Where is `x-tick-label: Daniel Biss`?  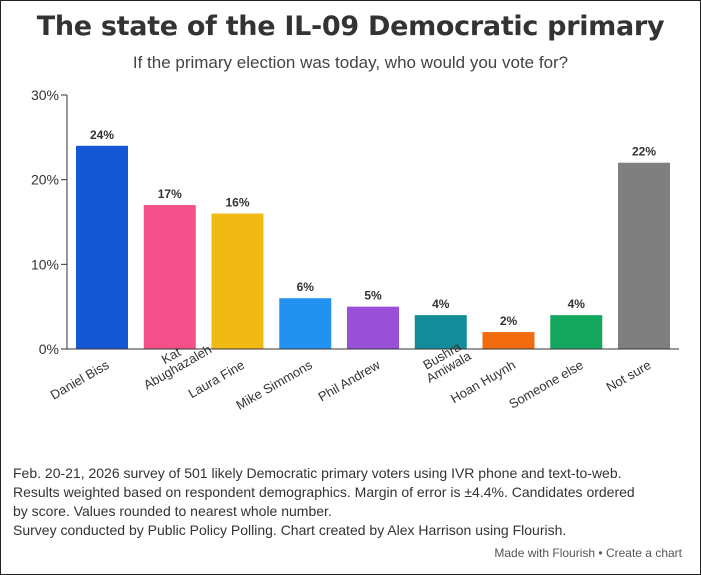
x-tick-label: Daniel Biss is located at coordinates (80, 380).